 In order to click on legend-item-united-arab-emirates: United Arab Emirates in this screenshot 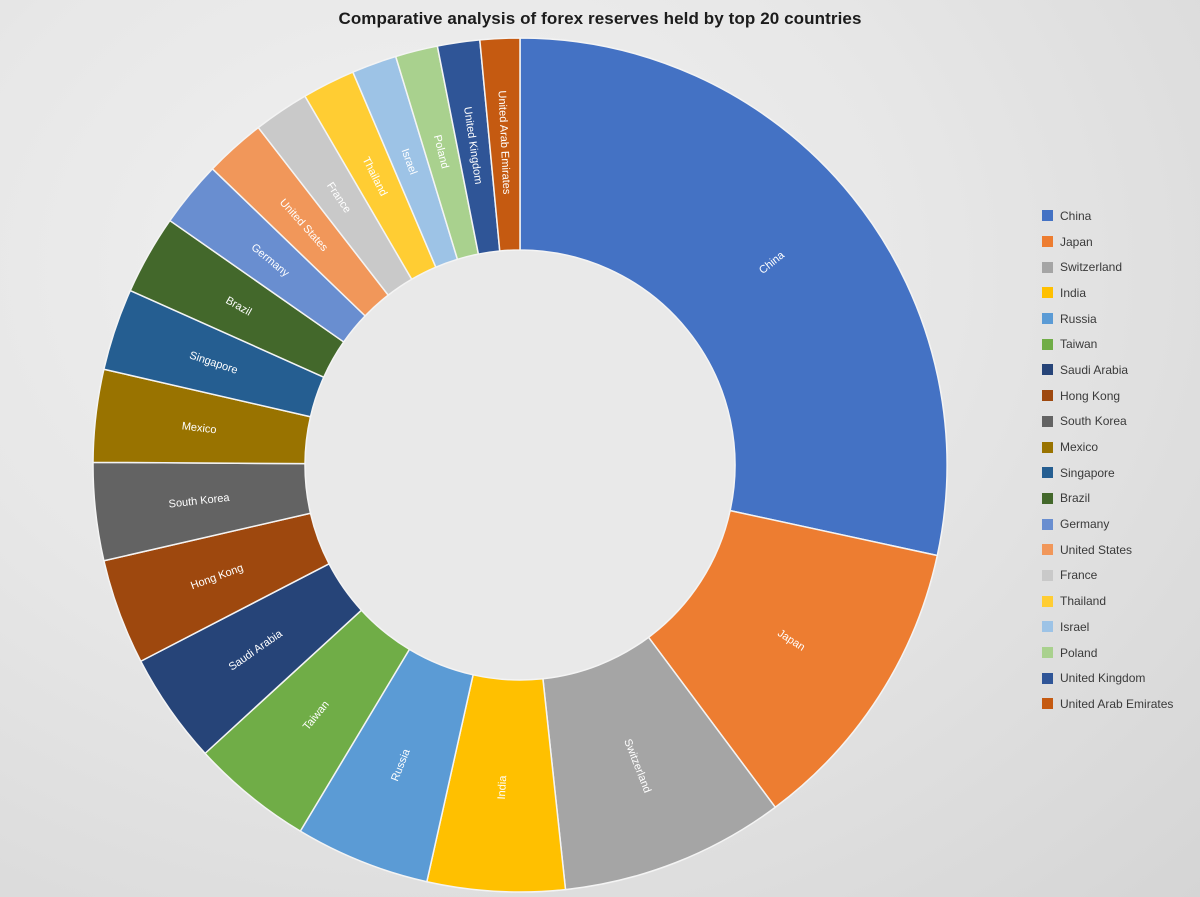, I will do `click(1107, 704)`.